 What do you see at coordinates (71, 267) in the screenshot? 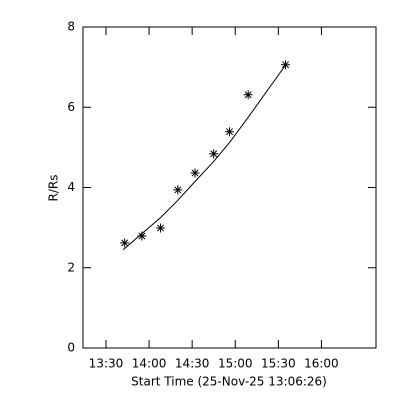
I see `y-tick-label: 2` at bounding box center [71, 267].